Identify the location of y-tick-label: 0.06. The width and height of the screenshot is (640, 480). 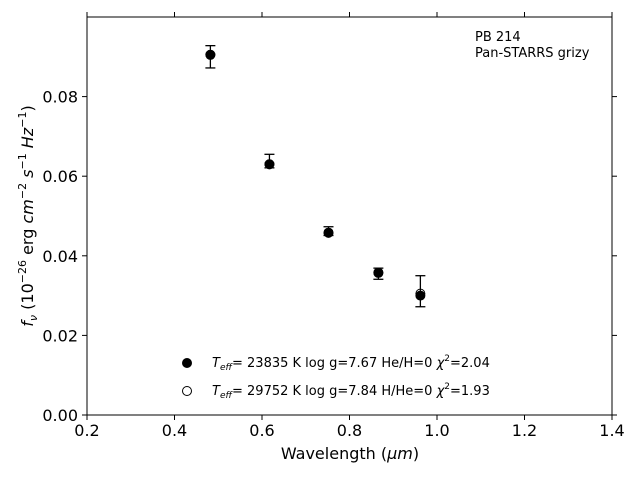
(60, 176).